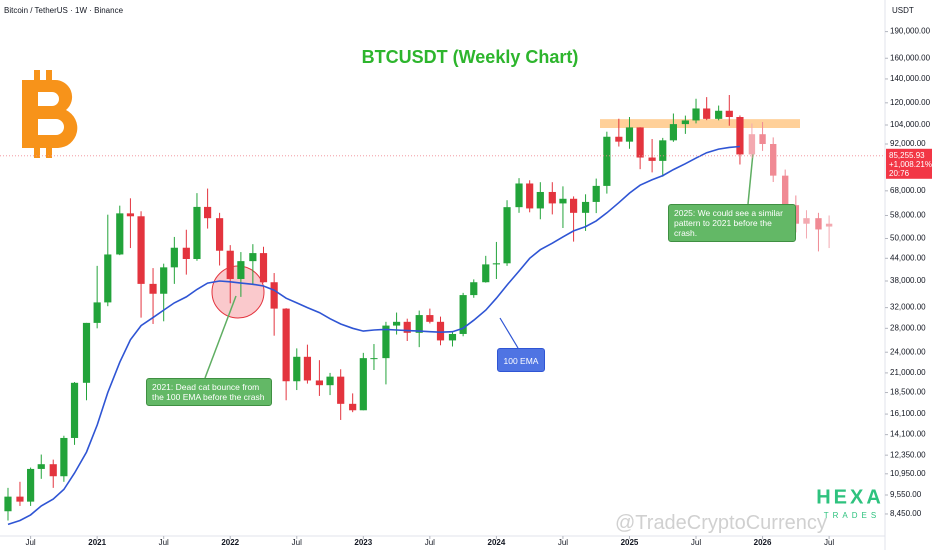  Describe the element at coordinates (521, 360) in the screenshot. I see `ema-label: 100 EMA` at that location.